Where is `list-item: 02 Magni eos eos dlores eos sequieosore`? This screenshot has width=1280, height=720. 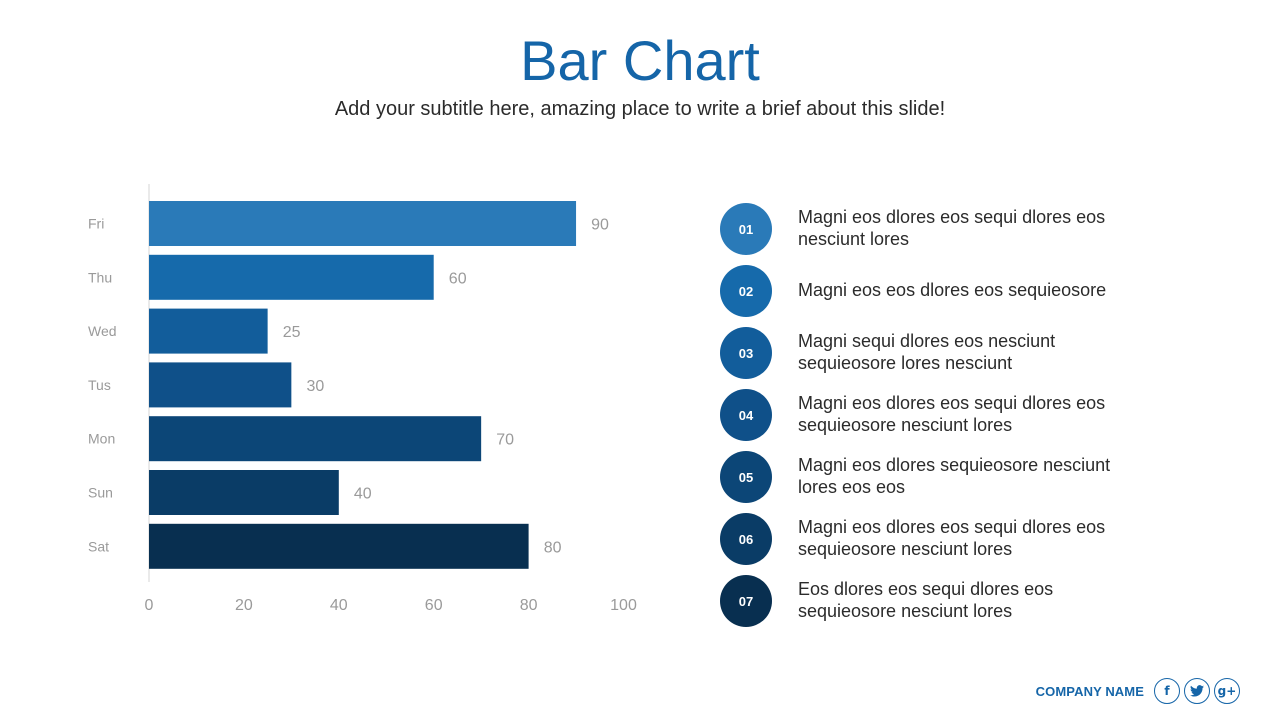
list-item: 02 Magni eos eos dlores eos sequieosore is located at coordinates (940, 290).